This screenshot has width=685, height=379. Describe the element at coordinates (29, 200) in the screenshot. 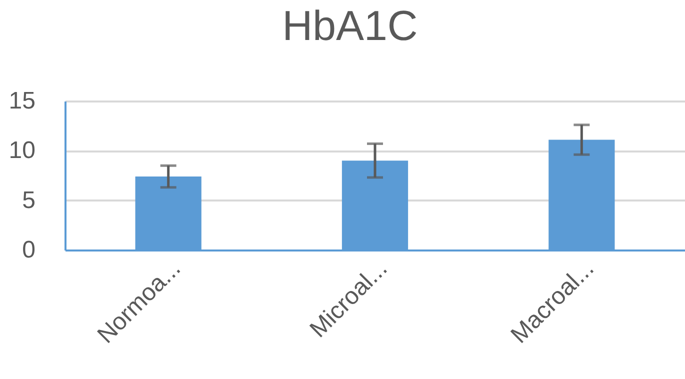

I see `y-tick-label: 5` at that location.